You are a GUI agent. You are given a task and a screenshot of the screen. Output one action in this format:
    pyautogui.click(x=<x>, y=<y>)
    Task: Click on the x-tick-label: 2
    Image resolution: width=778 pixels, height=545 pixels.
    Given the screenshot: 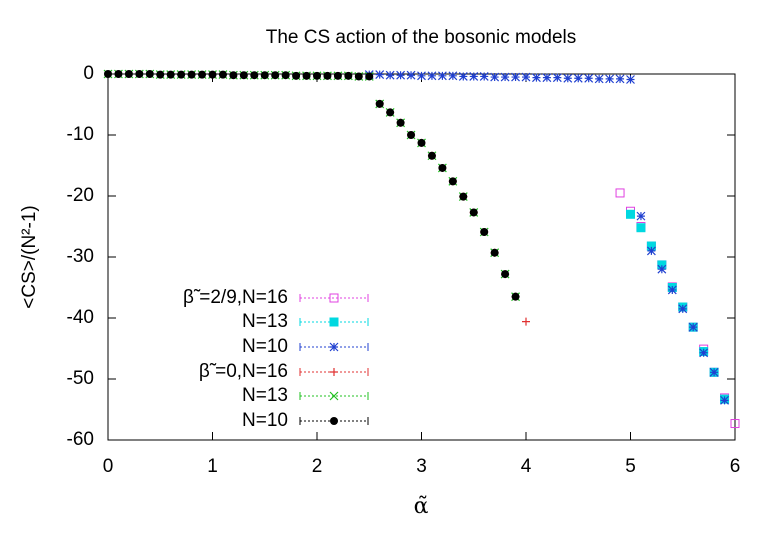 What is the action you would take?
    pyautogui.click(x=317, y=466)
    